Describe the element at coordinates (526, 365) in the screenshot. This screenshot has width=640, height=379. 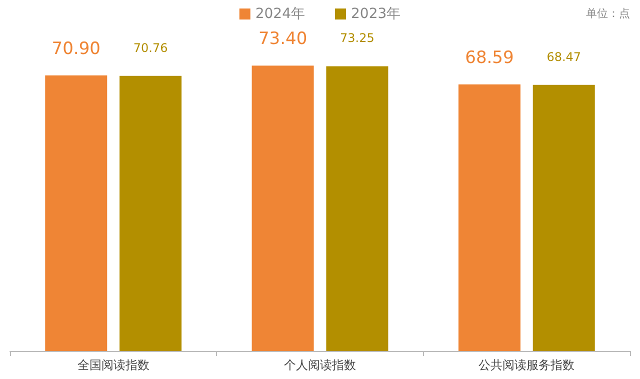
I see `x-tick-label: 公共阅读服务指数` at that location.